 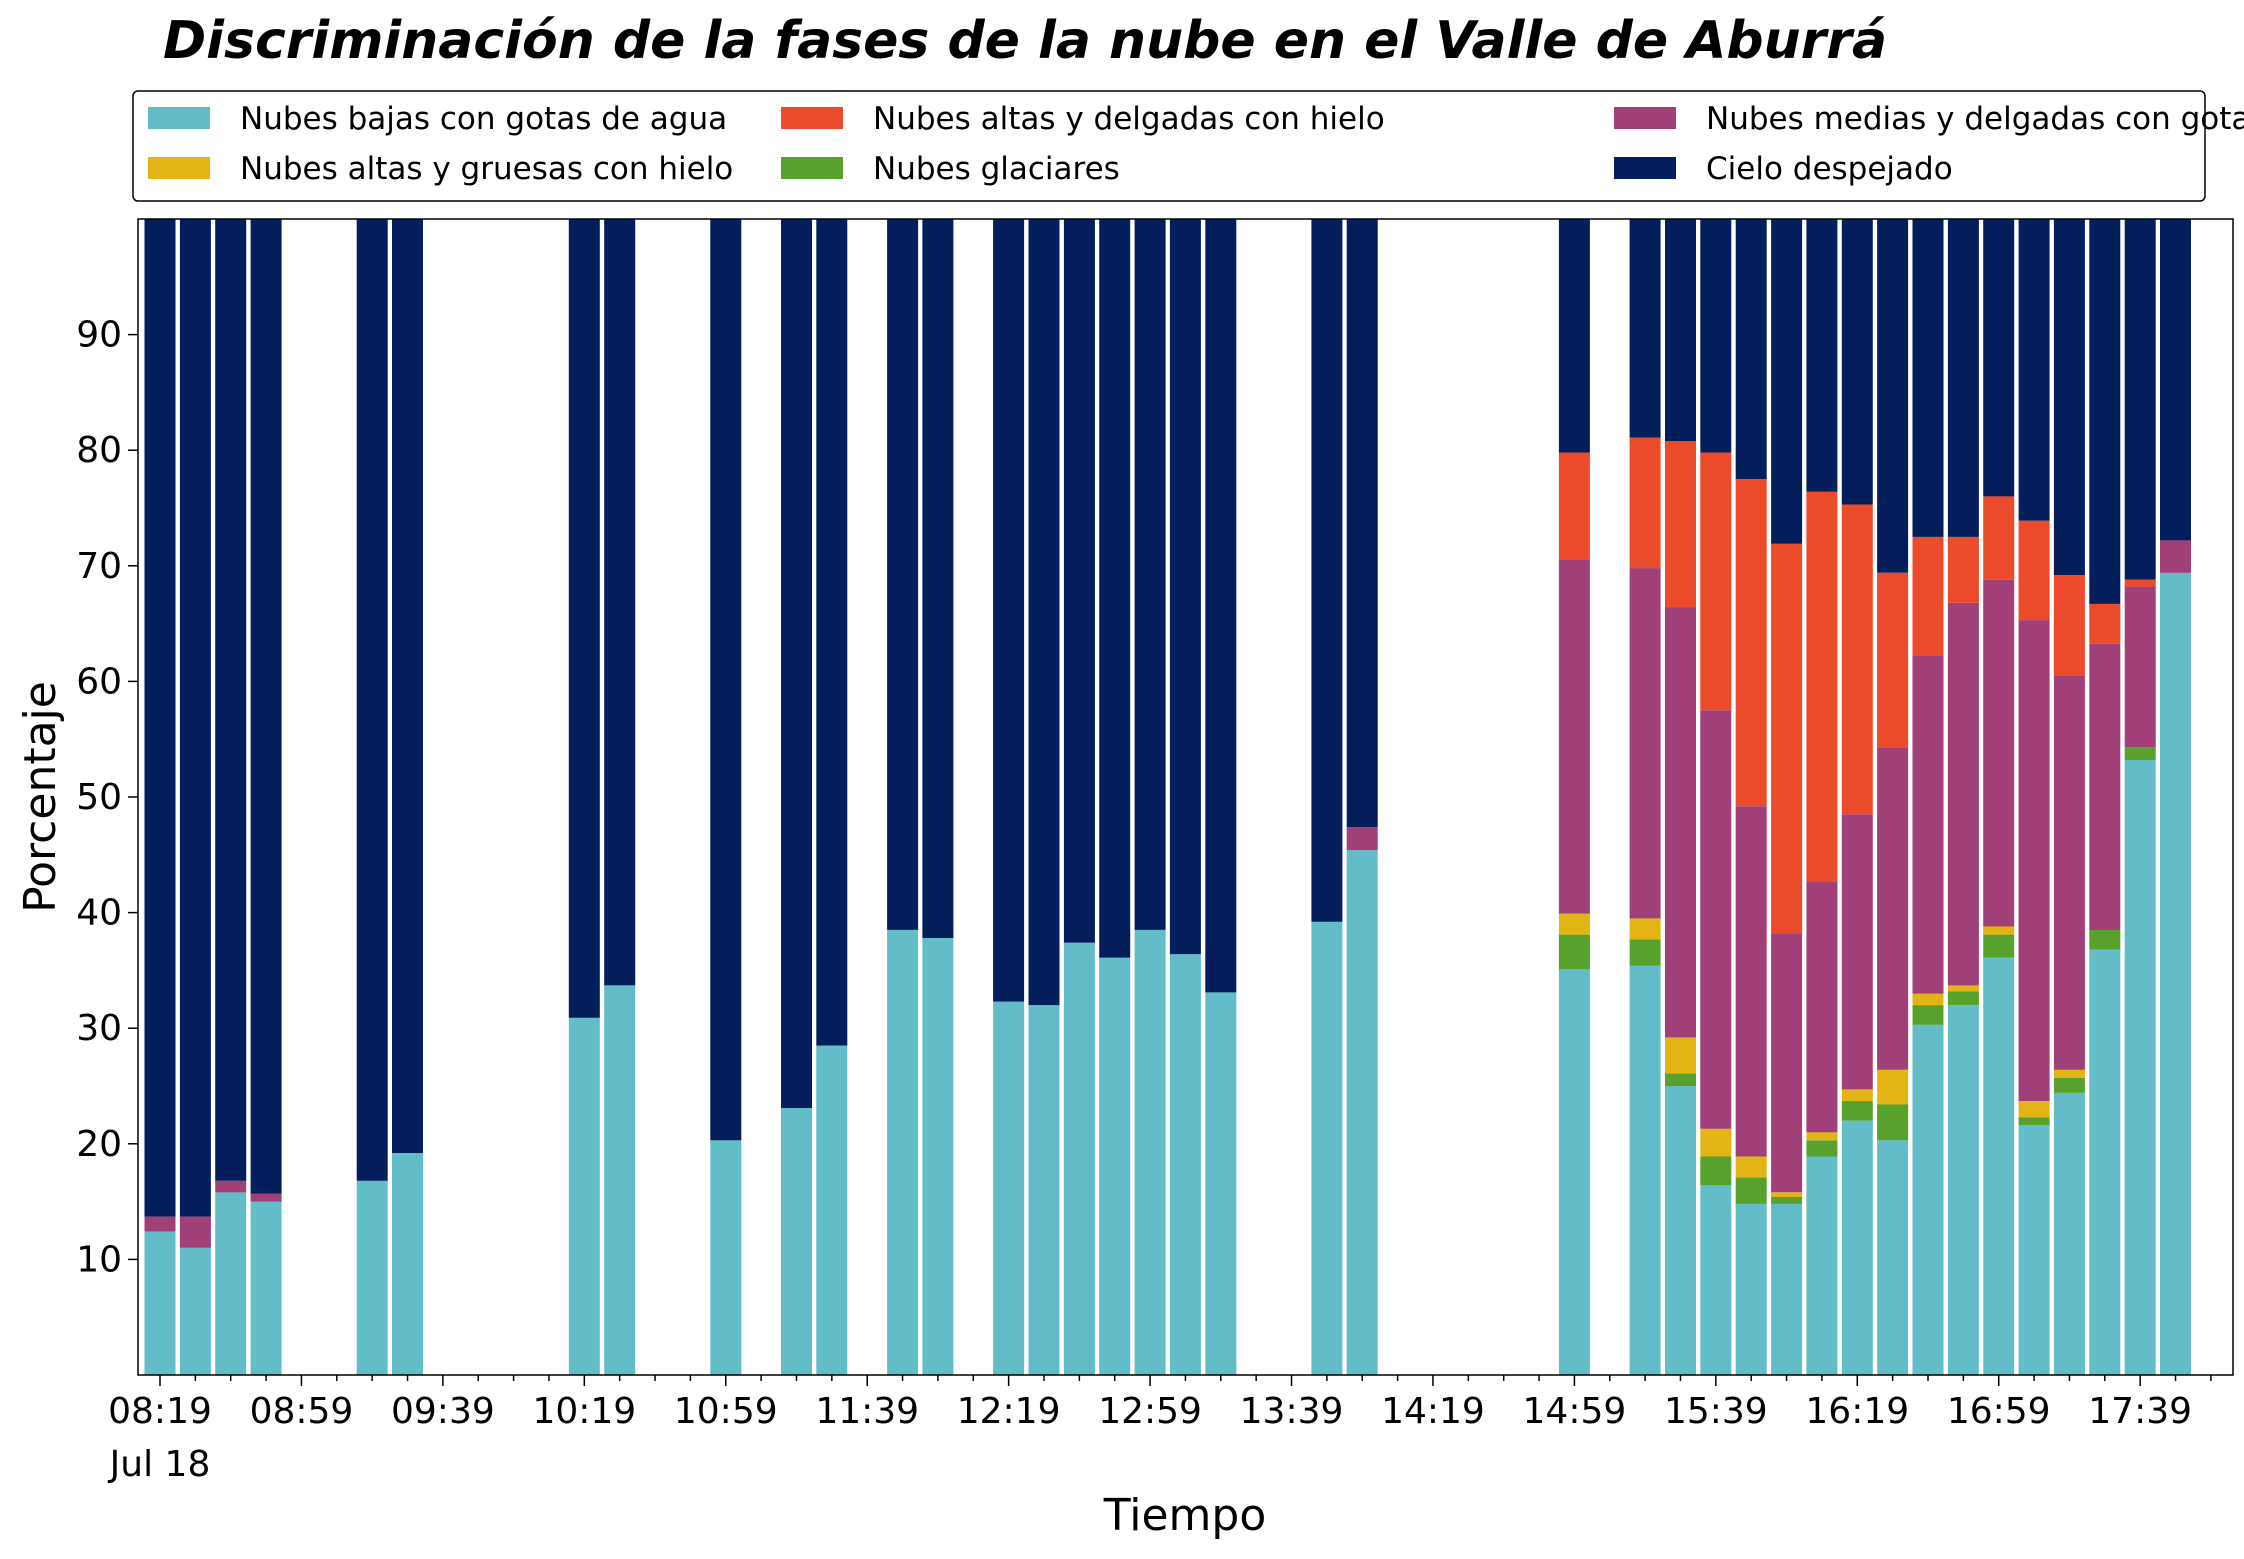 I want to click on x-tick-label: 10:59, so click(x=726, y=1411).